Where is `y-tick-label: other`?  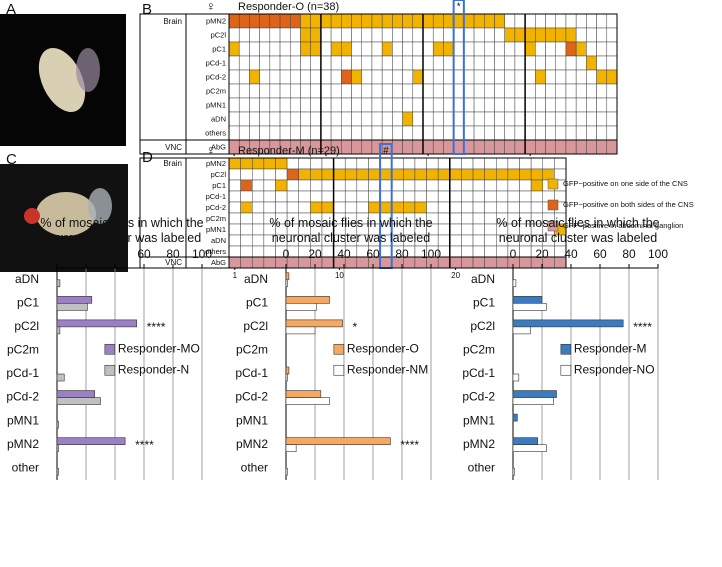 y-tick-label: other is located at coordinates (254, 467).